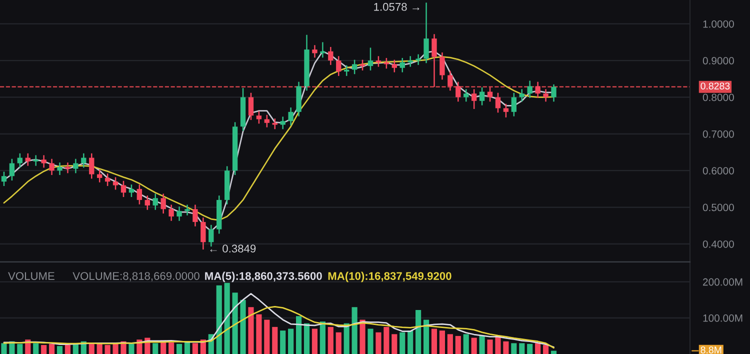 This screenshot has height=354, width=750. I want to click on text: VOLUME, so click(31, 276).